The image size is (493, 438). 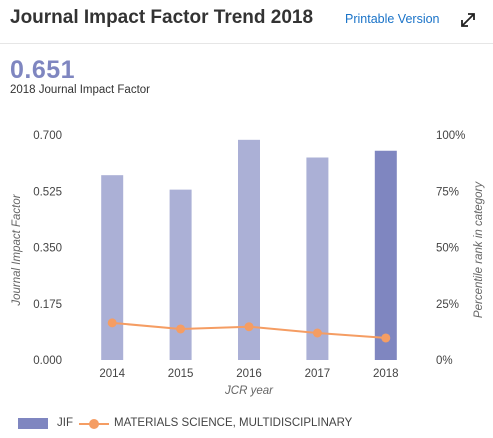 I want to click on x-axis-title: JCR year, so click(x=249, y=391).